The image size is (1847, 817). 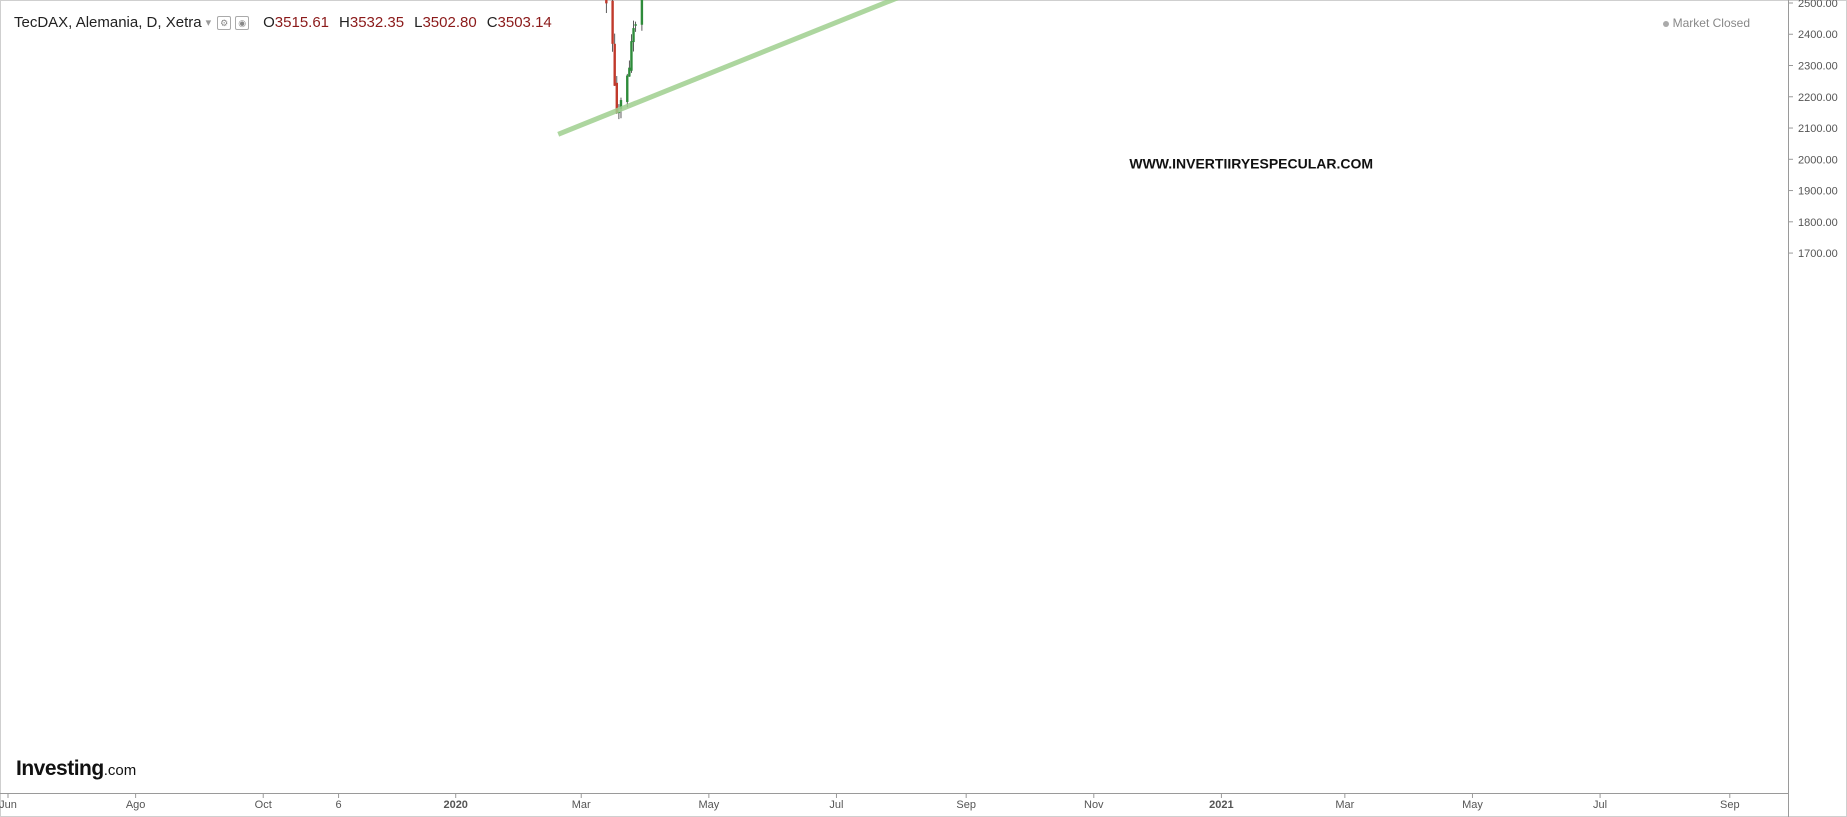 What do you see at coordinates (1818, 223) in the screenshot?
I see `y-tick-label: 1800.00` at bounding box center [1818, 223].